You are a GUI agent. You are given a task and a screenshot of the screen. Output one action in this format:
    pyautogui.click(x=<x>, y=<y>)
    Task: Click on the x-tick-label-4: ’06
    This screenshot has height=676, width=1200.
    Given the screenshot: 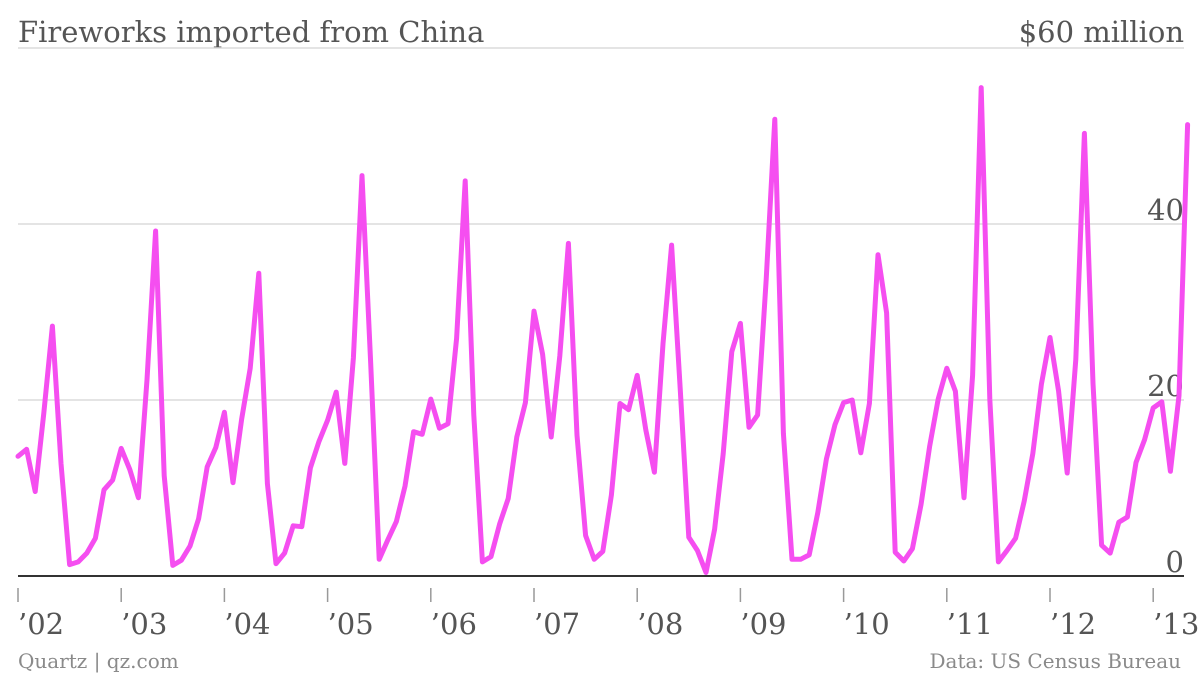 What is the action you would take?
    pyautogui.click(x=454, y=624)
    